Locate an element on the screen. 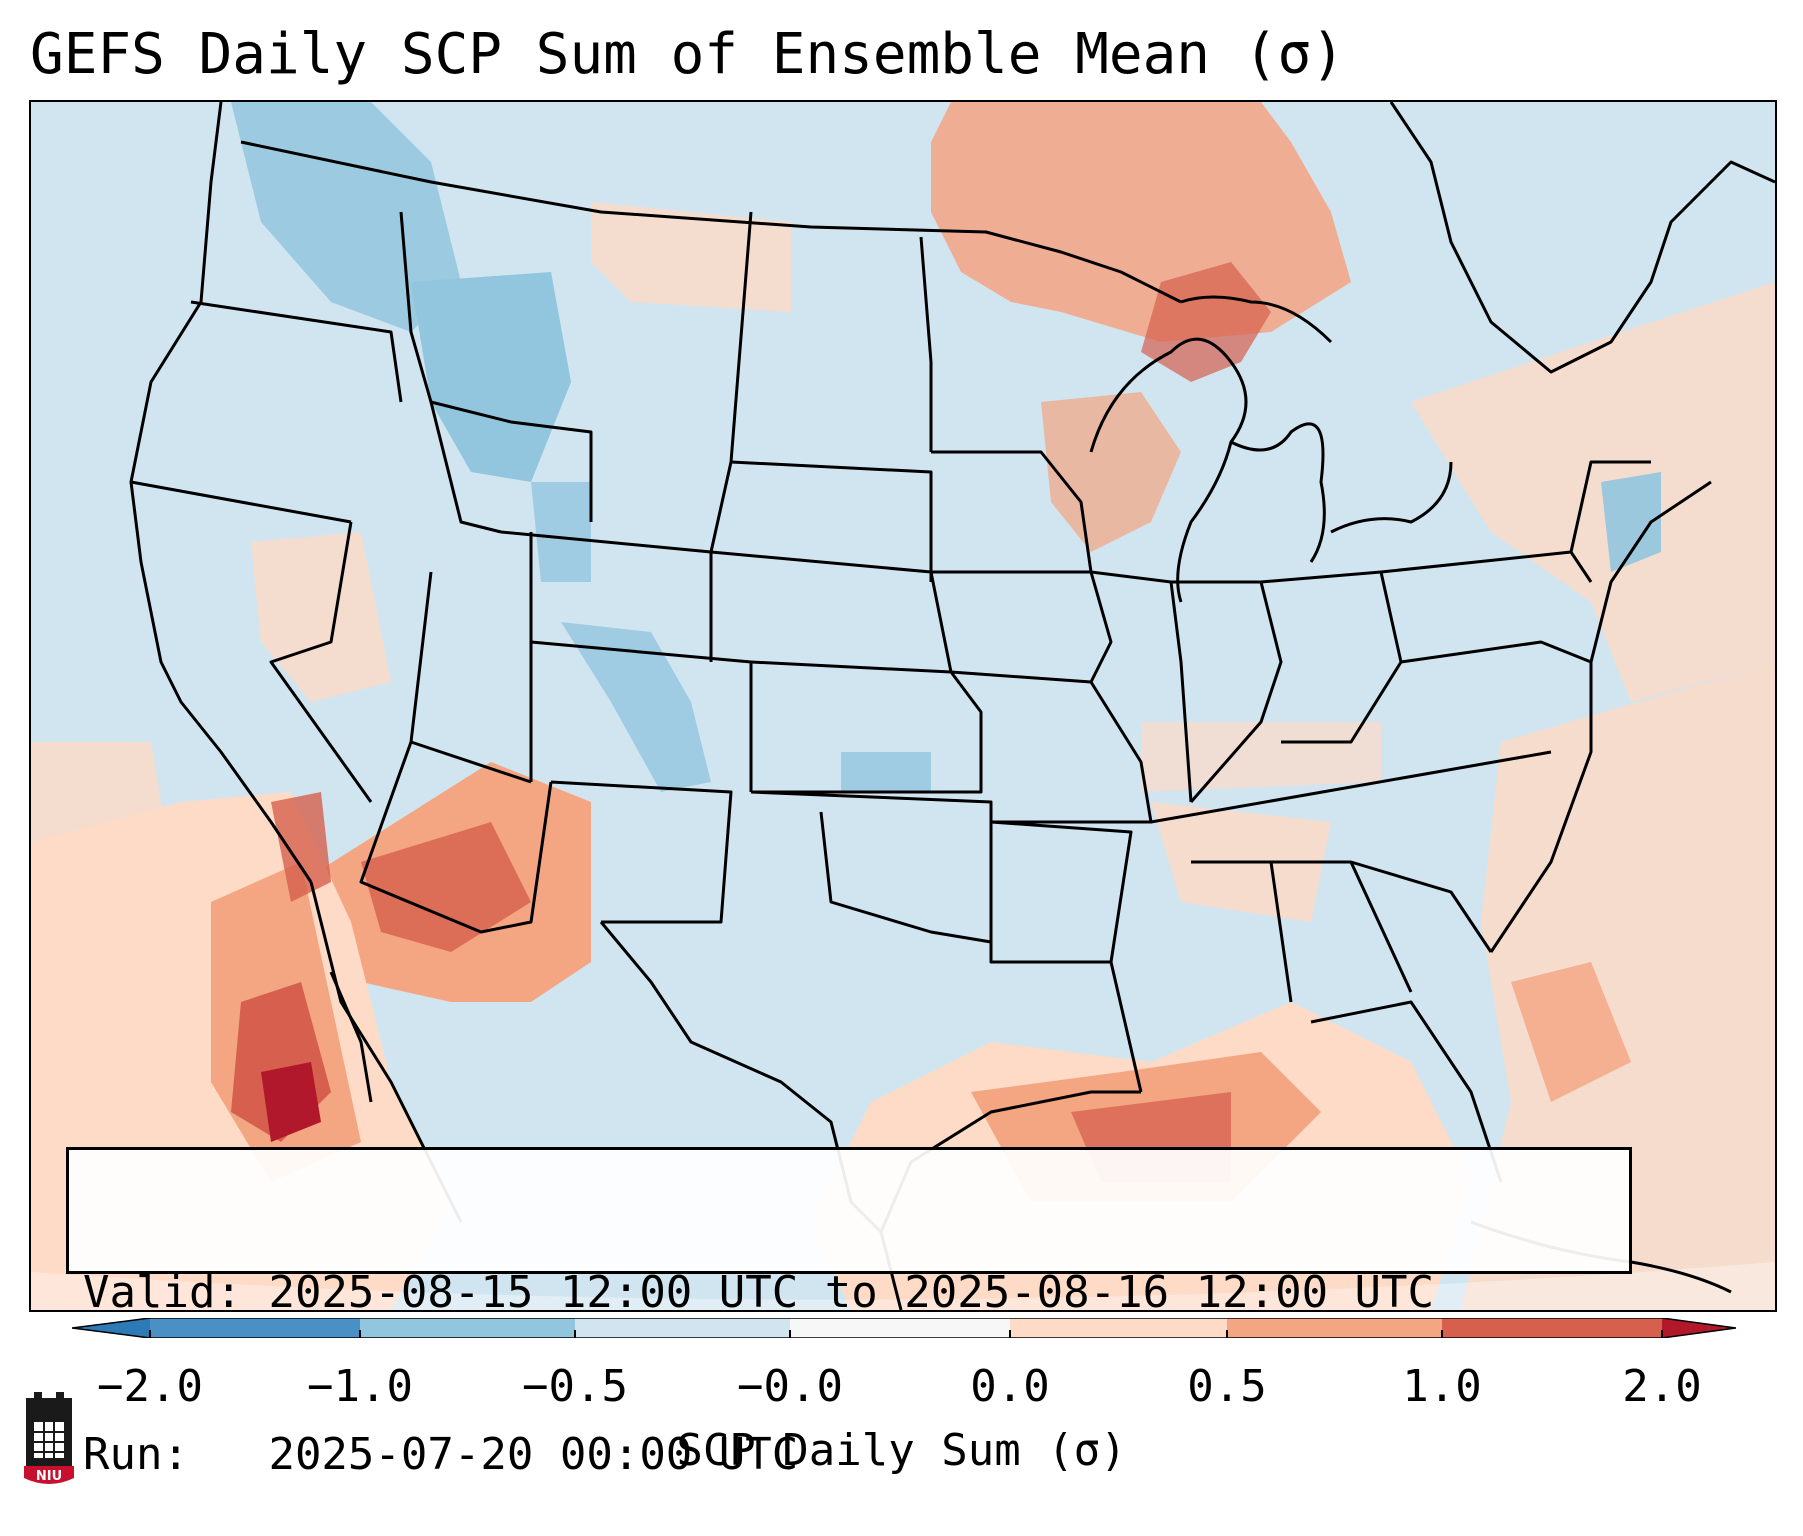 The width and height of the screenshot is (1803, 1536). run-value: 2025-07-20 00:00 UTC is located at coordinates (533, 1454).